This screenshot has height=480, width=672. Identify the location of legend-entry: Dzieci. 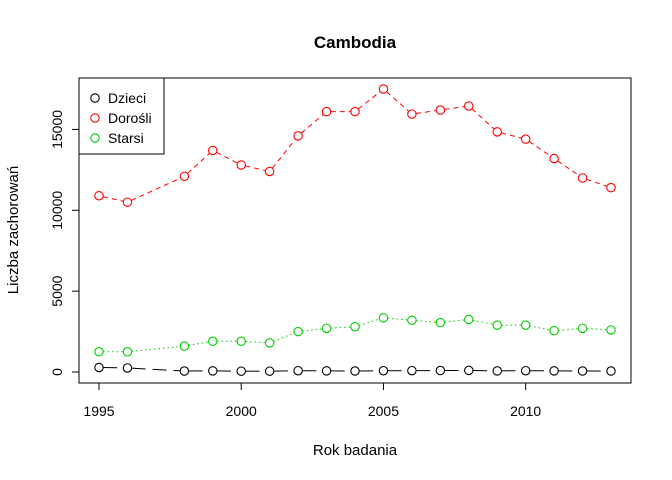
(127, 98).